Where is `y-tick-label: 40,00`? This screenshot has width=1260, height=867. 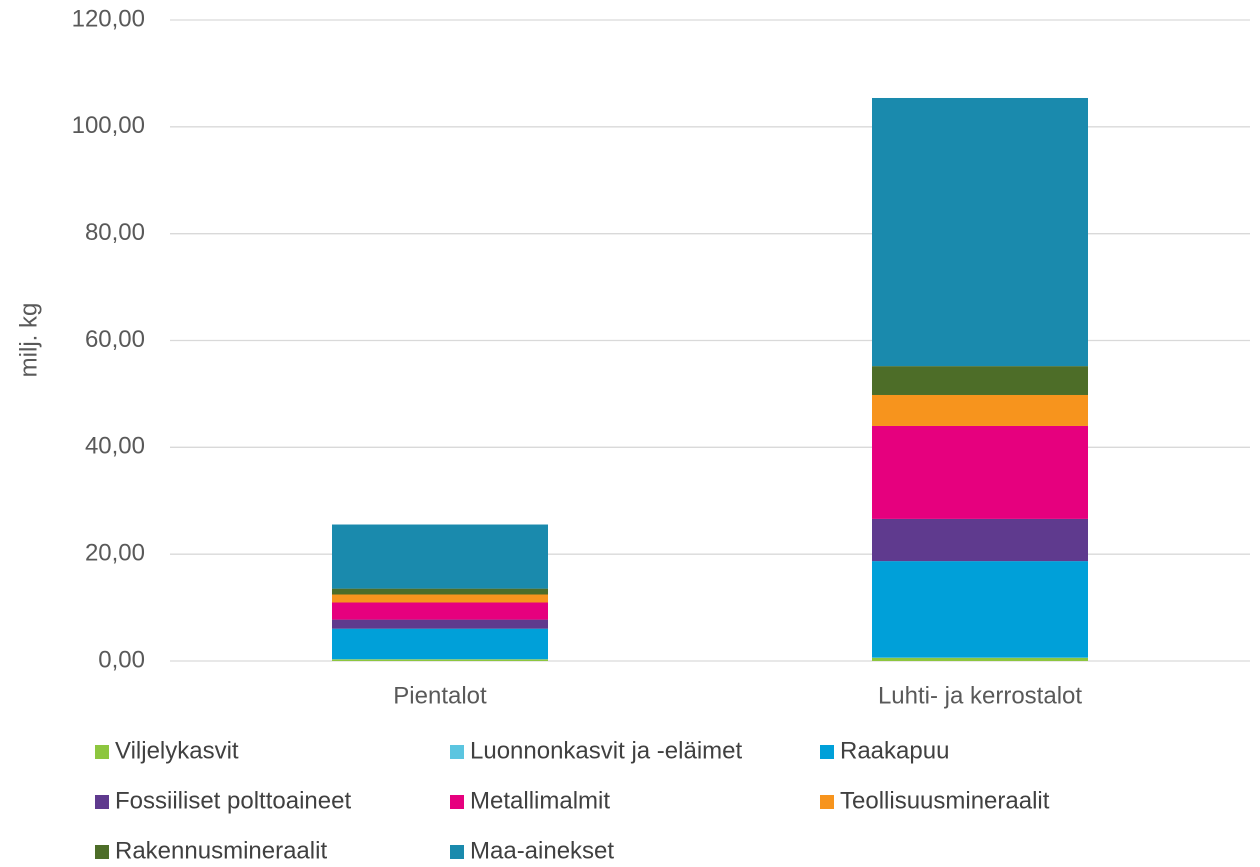 y-tick-label: 40,00 is located at coordinates (115, 446).